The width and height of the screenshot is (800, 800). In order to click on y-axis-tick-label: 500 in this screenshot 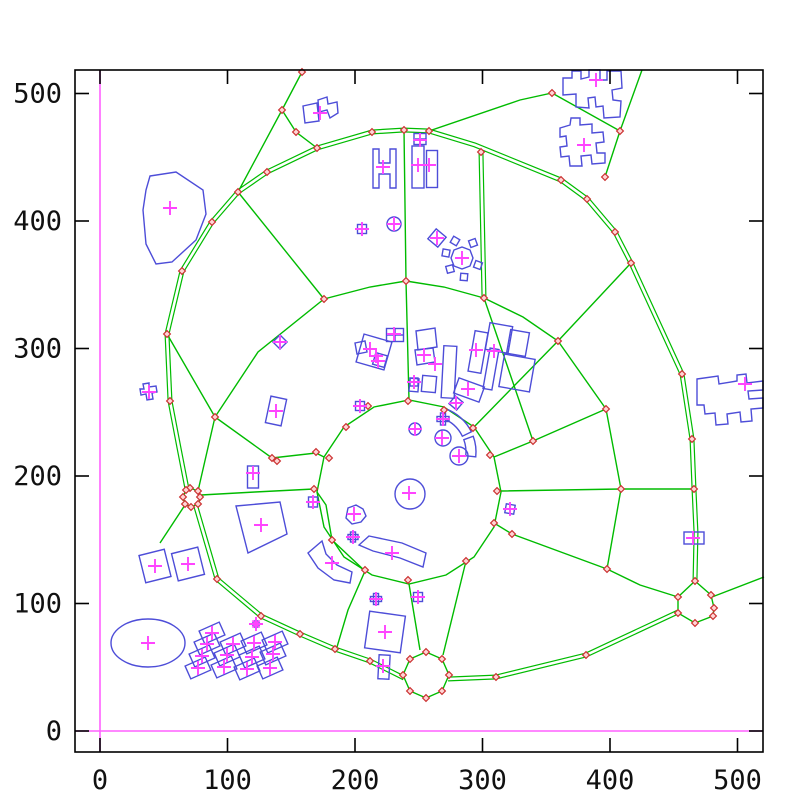, I will do `click(37, 94)`.